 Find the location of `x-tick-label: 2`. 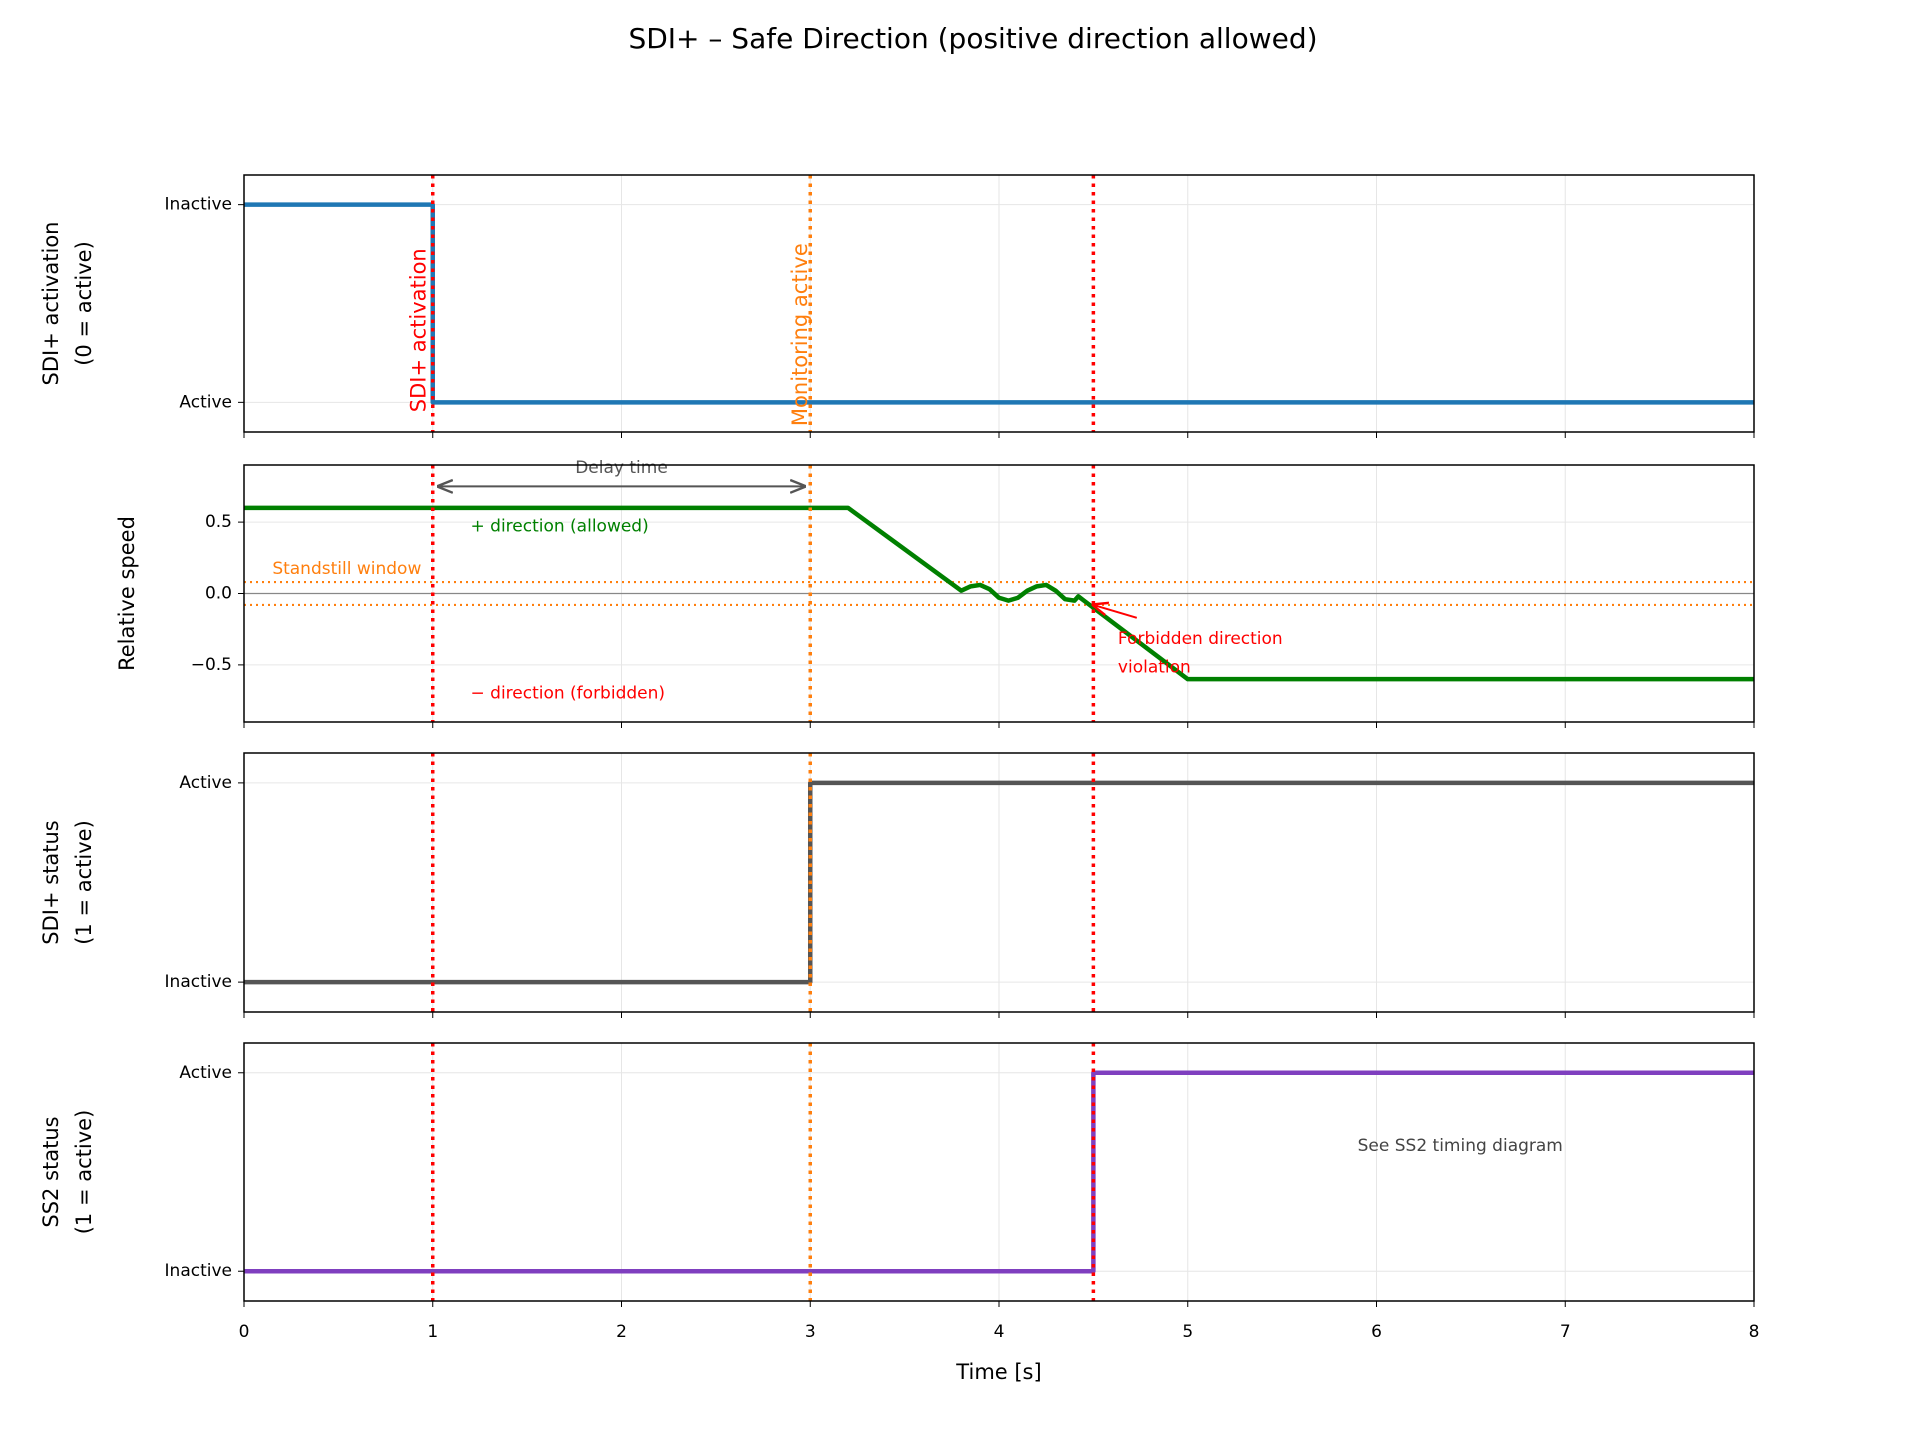

x-tick-label: 2 is located at coordinates (621, 1332).